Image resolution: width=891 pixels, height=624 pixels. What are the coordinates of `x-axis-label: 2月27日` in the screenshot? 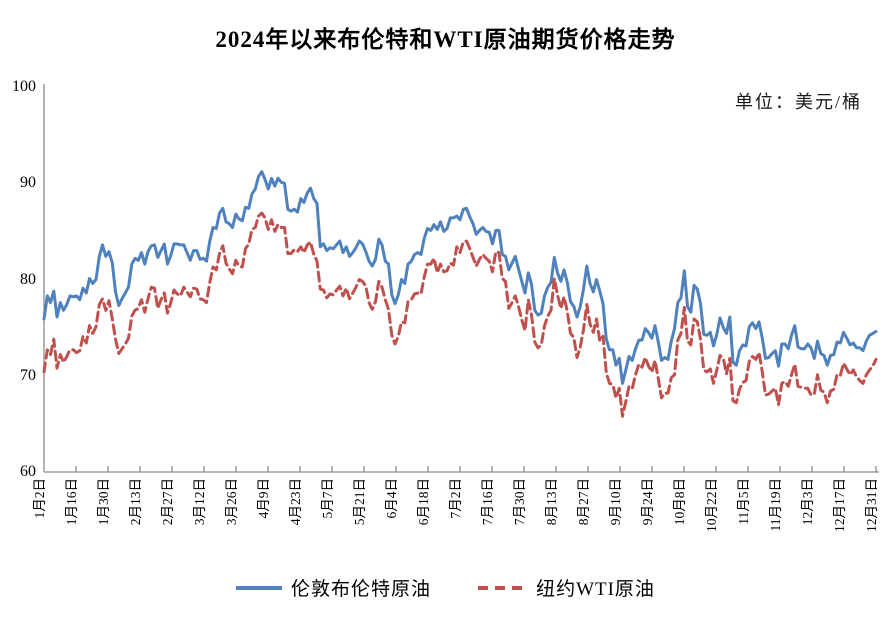 It's located at (167, 502).